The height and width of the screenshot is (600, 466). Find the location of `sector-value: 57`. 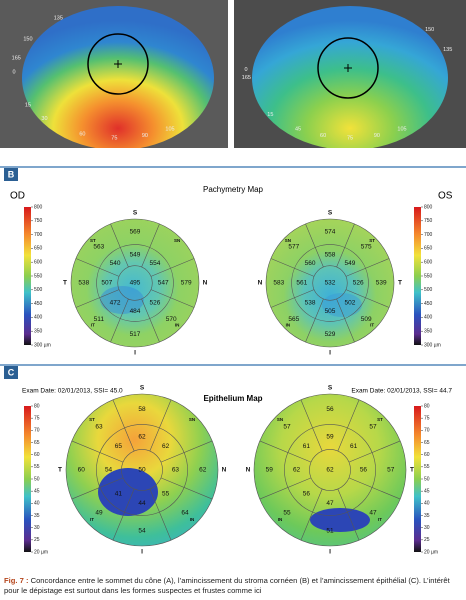

sector-value: 57 is located at coordinates (373, 427).